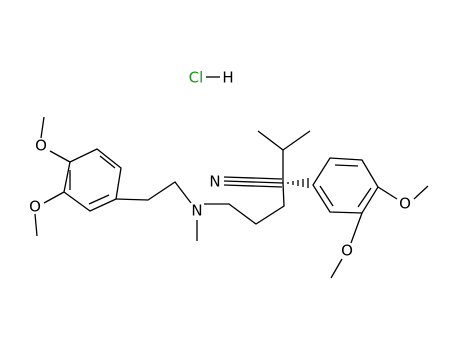  What do you see at coordinates (227, 78) in the screenshot?
I see `atom-label: H` at bounding box center [227, 78].